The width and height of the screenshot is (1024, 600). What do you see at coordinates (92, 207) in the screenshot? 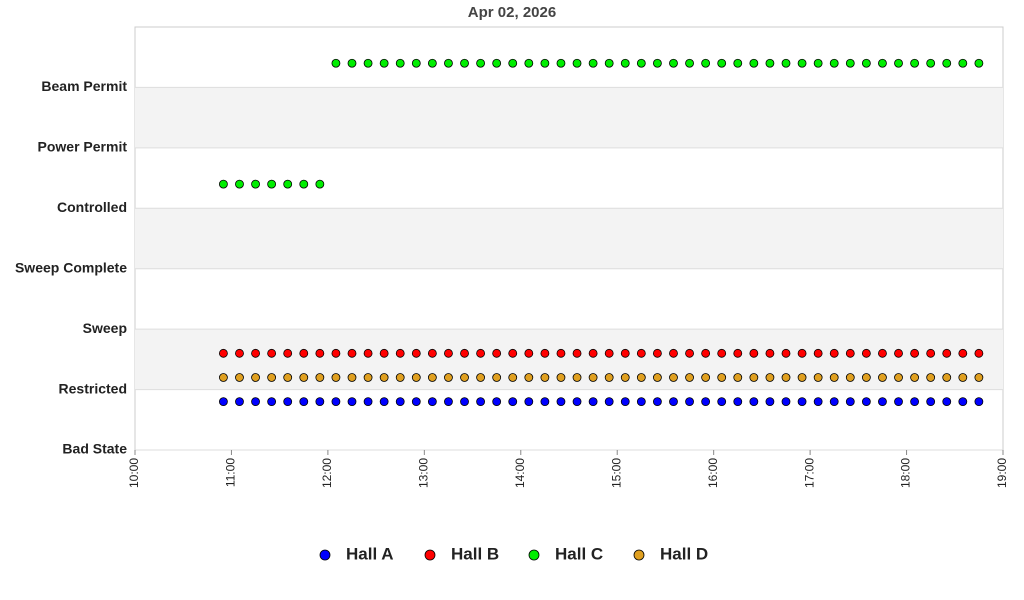
I see `y-tick-label: Controlled` at bounding box center [92, 207].